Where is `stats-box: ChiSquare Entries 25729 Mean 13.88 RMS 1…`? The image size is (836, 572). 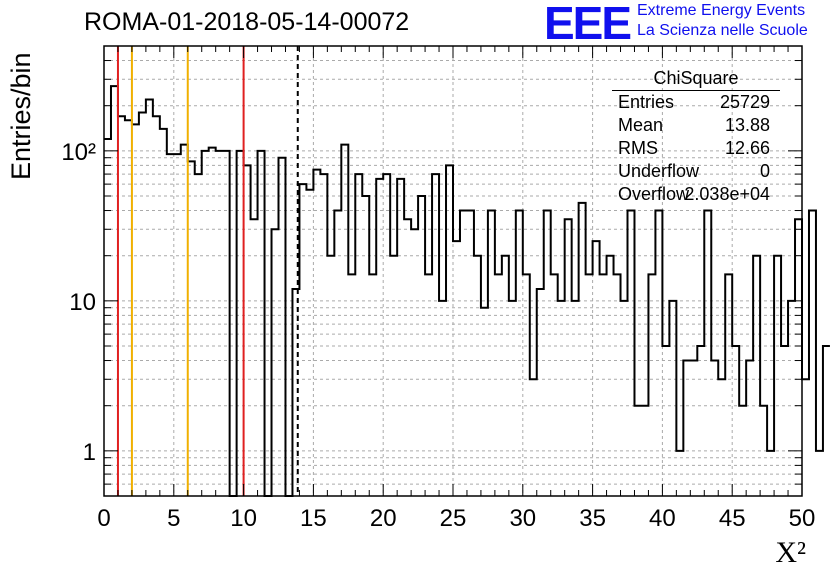 stats-box: ChiSquare Entries 25729 Mean 13.88 RMS 1… is located at coordinates (696, 136).